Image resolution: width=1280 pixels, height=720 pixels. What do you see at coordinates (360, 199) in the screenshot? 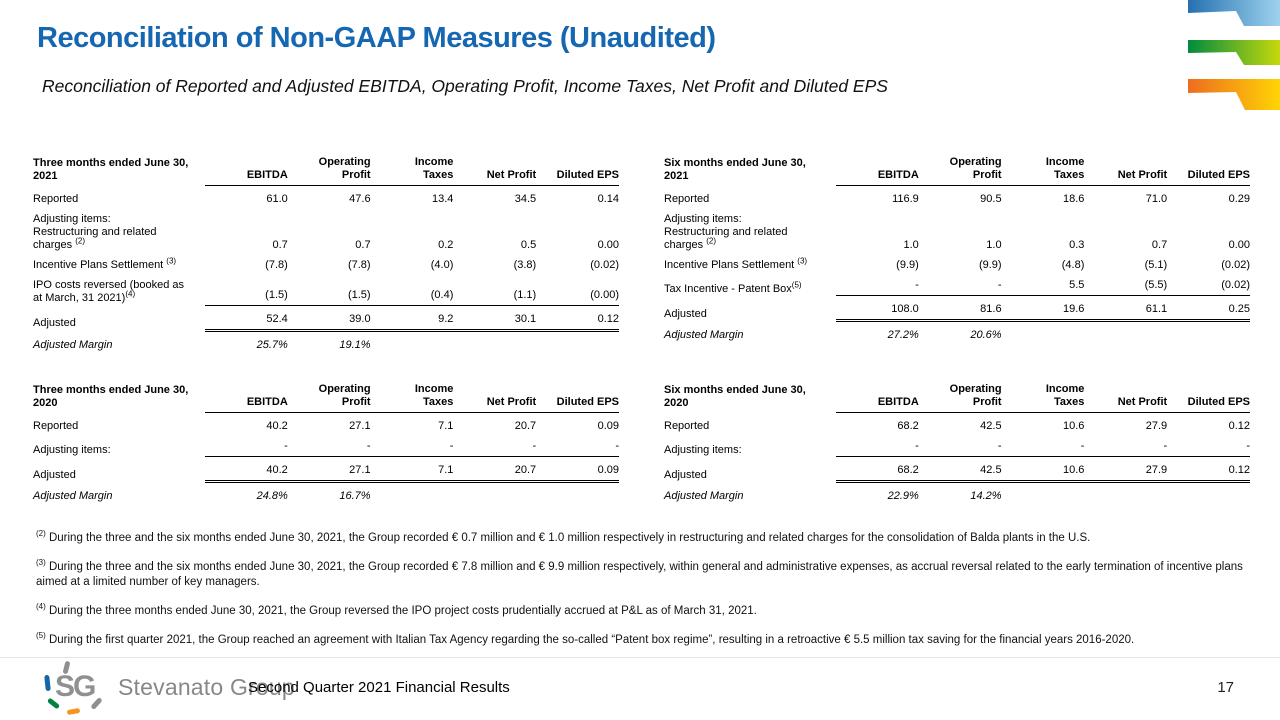
I see `cell-value: 47.6` at bounding box center [360, 199].